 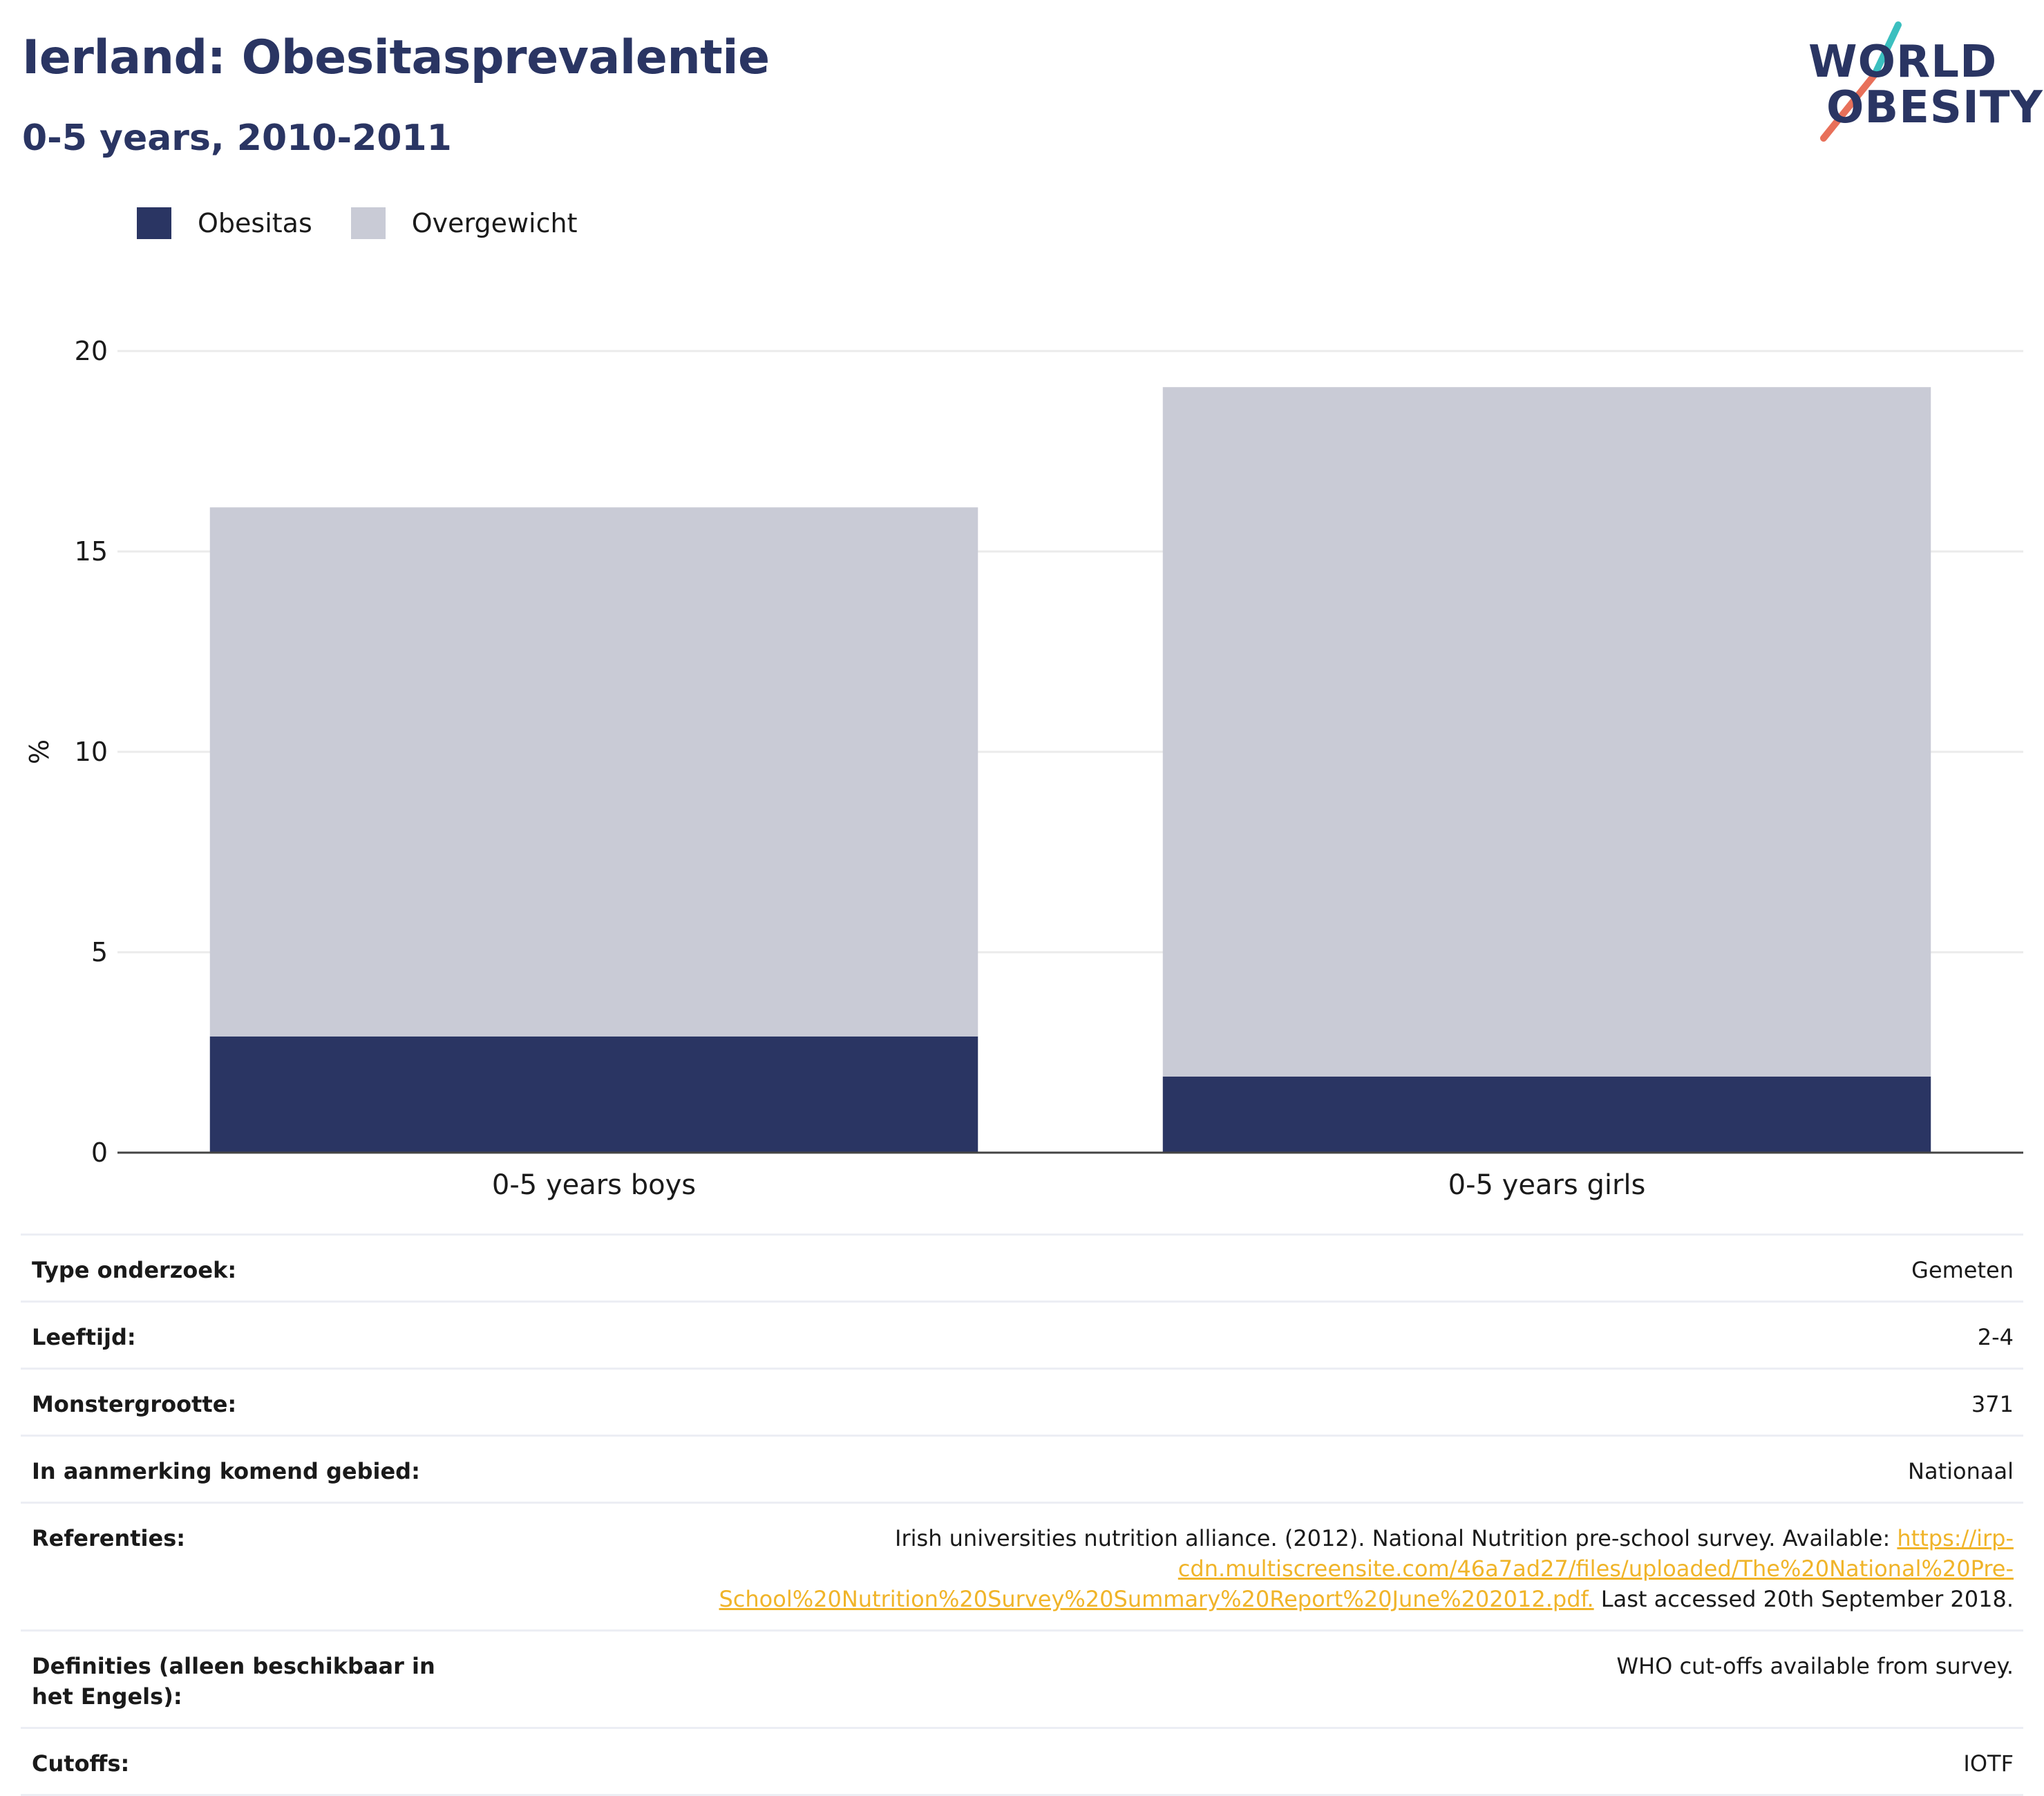 What do you see at coordinates (1022, 1470) in the screenshot?
I see `info-row-area: In aanmerking komend gebied: Nationaal` at bounding box center [1022, 1470].